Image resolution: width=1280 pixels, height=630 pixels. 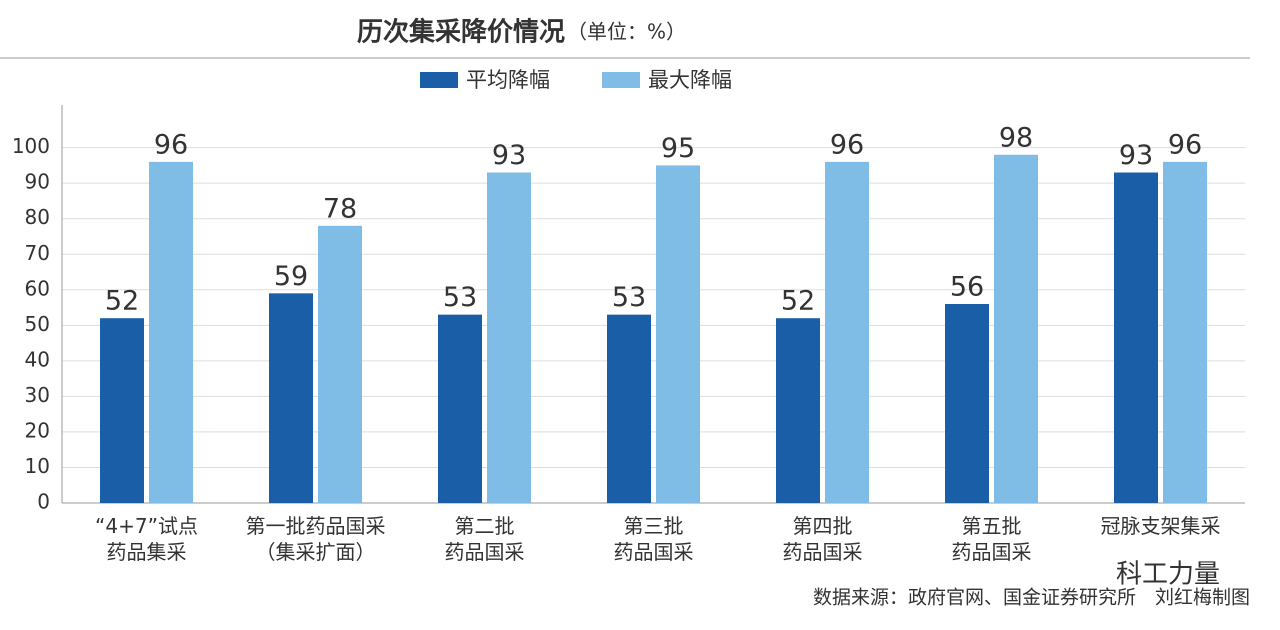 What do you see at coordinates (1031, 598) in the screenshot?
I see `source-note: 数据来源：政府官网、国金证券研究所 刘红梅制图` at bounding box center [1031, 598].